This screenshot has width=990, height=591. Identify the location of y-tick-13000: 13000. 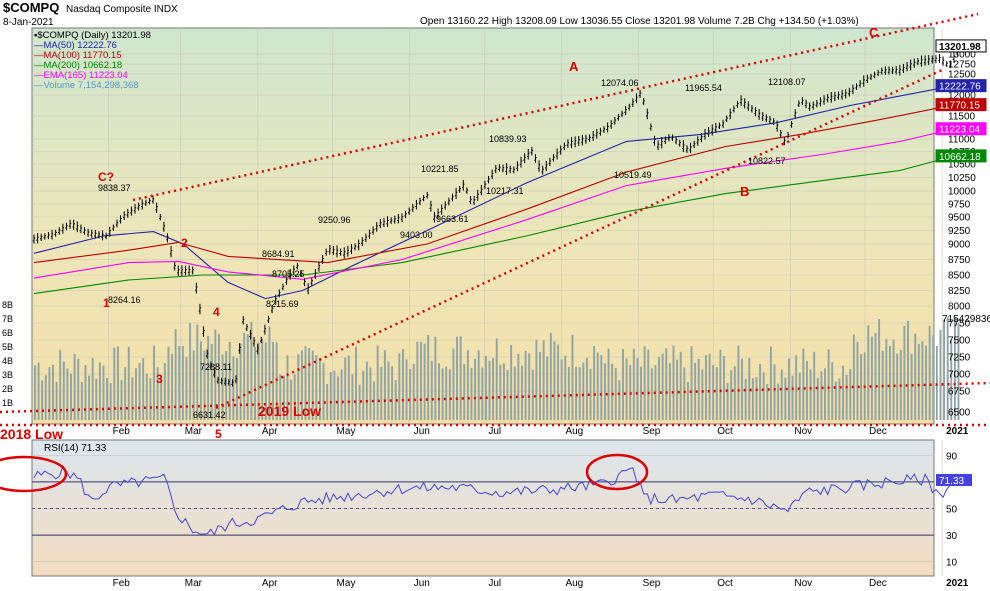
(962, 55).